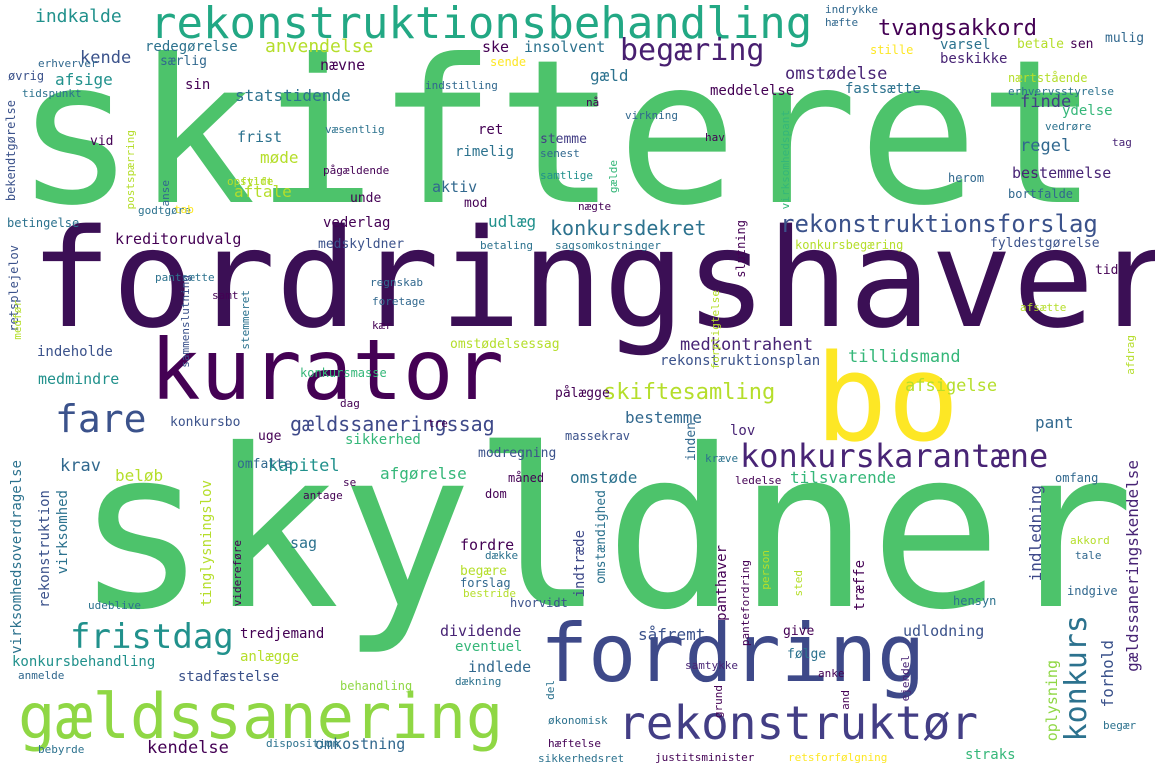 The width and height of the screenshot is (1155, 770). Describe the element at coordinates (807, 654) in the screenshot. I see `word: følge` at that location.